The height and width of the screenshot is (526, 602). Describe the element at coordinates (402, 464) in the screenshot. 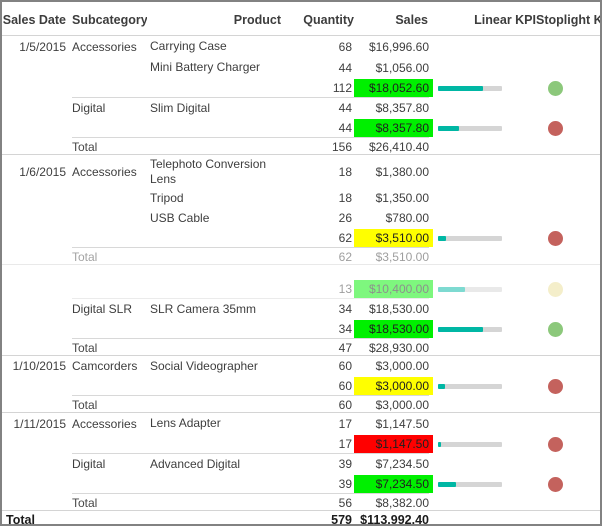

I see `cell-sales: $7,234.50` at that location.